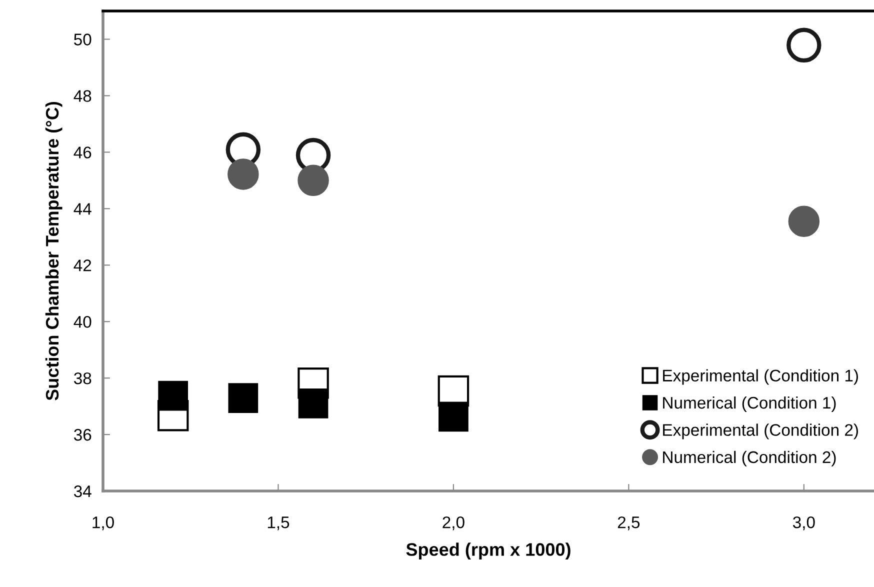 The width and height of the screenshot is (874, 587). Describe the element at coordinates (453, 523) in the screenshot. I see `x-tick-label: 2,0` at that location.